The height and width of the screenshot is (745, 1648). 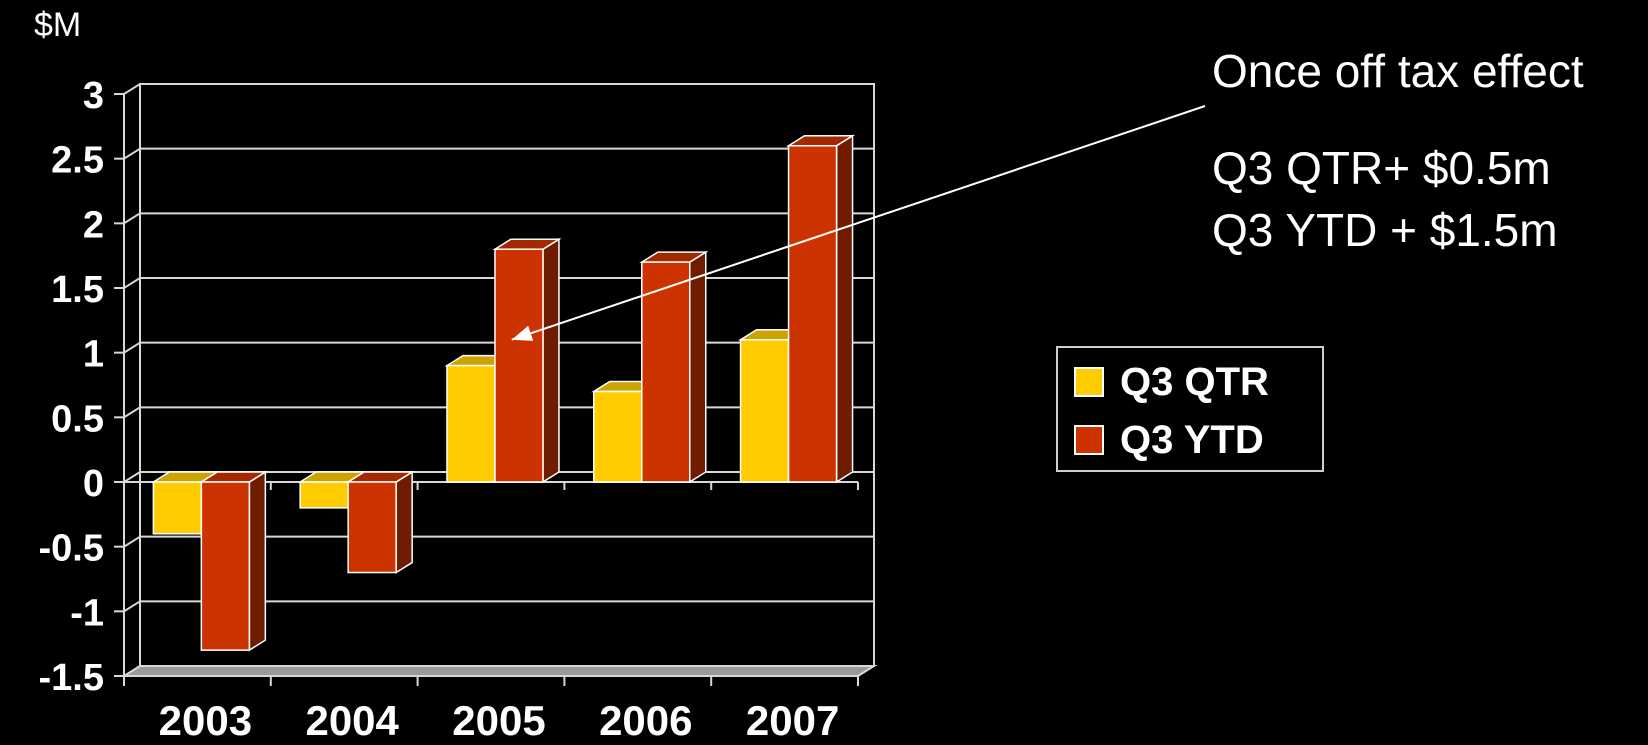 I want to click on legend-swatch-q3-qtr, so click(x=1089, y=382).